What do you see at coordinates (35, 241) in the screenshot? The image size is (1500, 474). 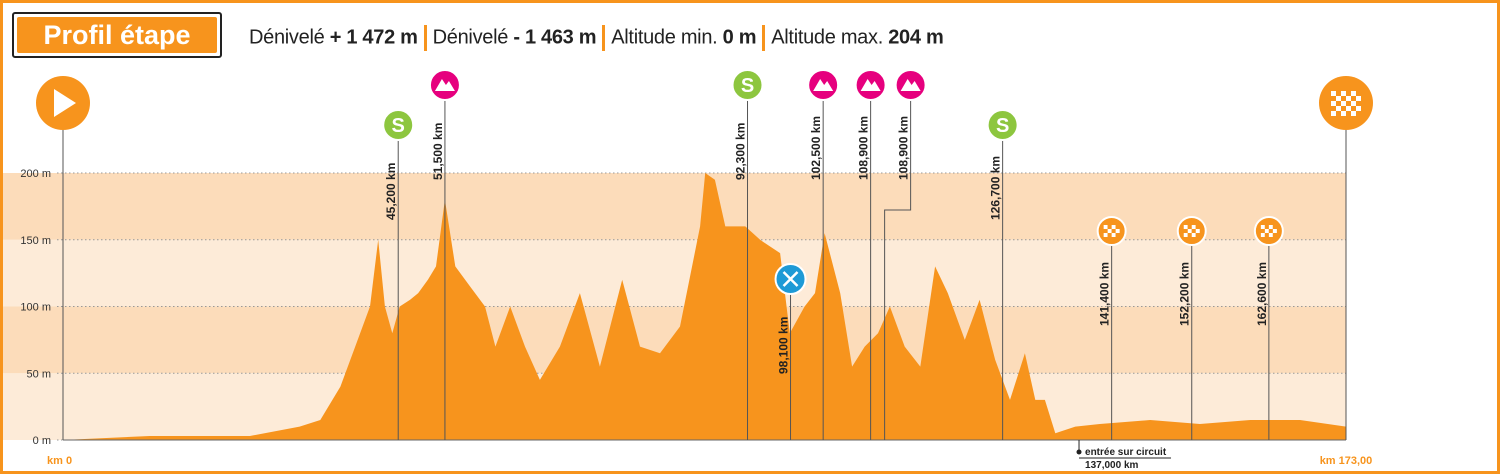 I see `y-tick-label: 150 m` at bounding box center [35, 241].